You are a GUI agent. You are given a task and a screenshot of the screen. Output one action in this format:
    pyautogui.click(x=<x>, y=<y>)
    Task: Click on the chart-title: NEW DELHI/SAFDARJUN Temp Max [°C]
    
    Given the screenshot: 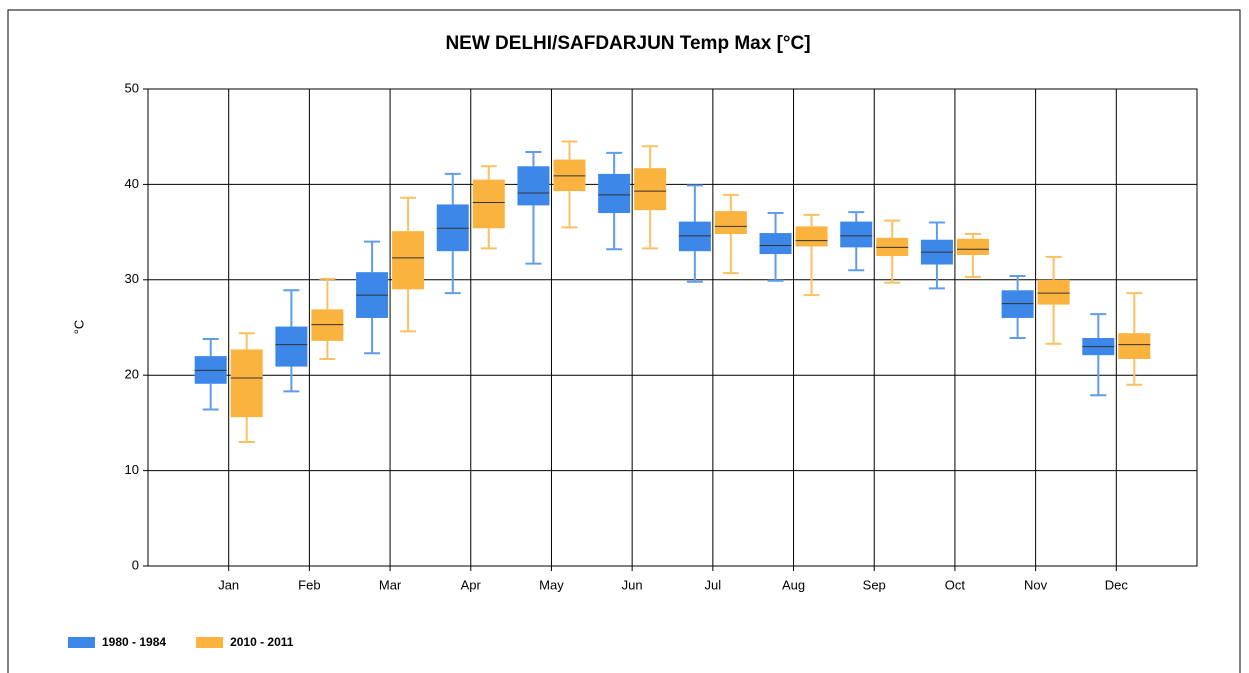 What is the action you would take?
    pyautogui.click(x=627, y=43)
    